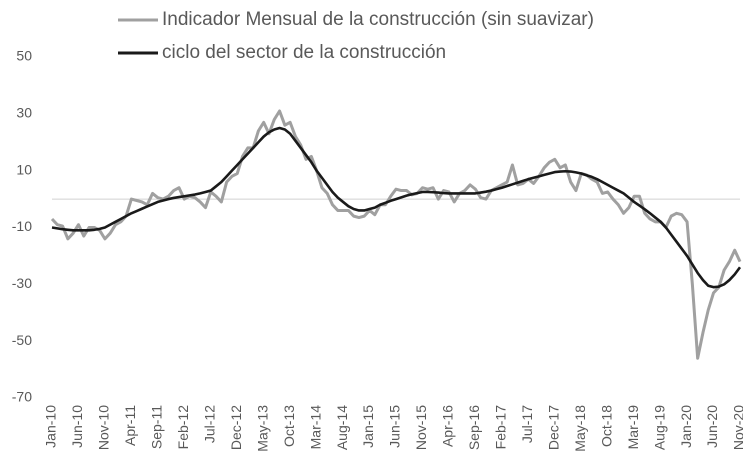  I want to click on y-tick-label: 10, so click(24, 169).